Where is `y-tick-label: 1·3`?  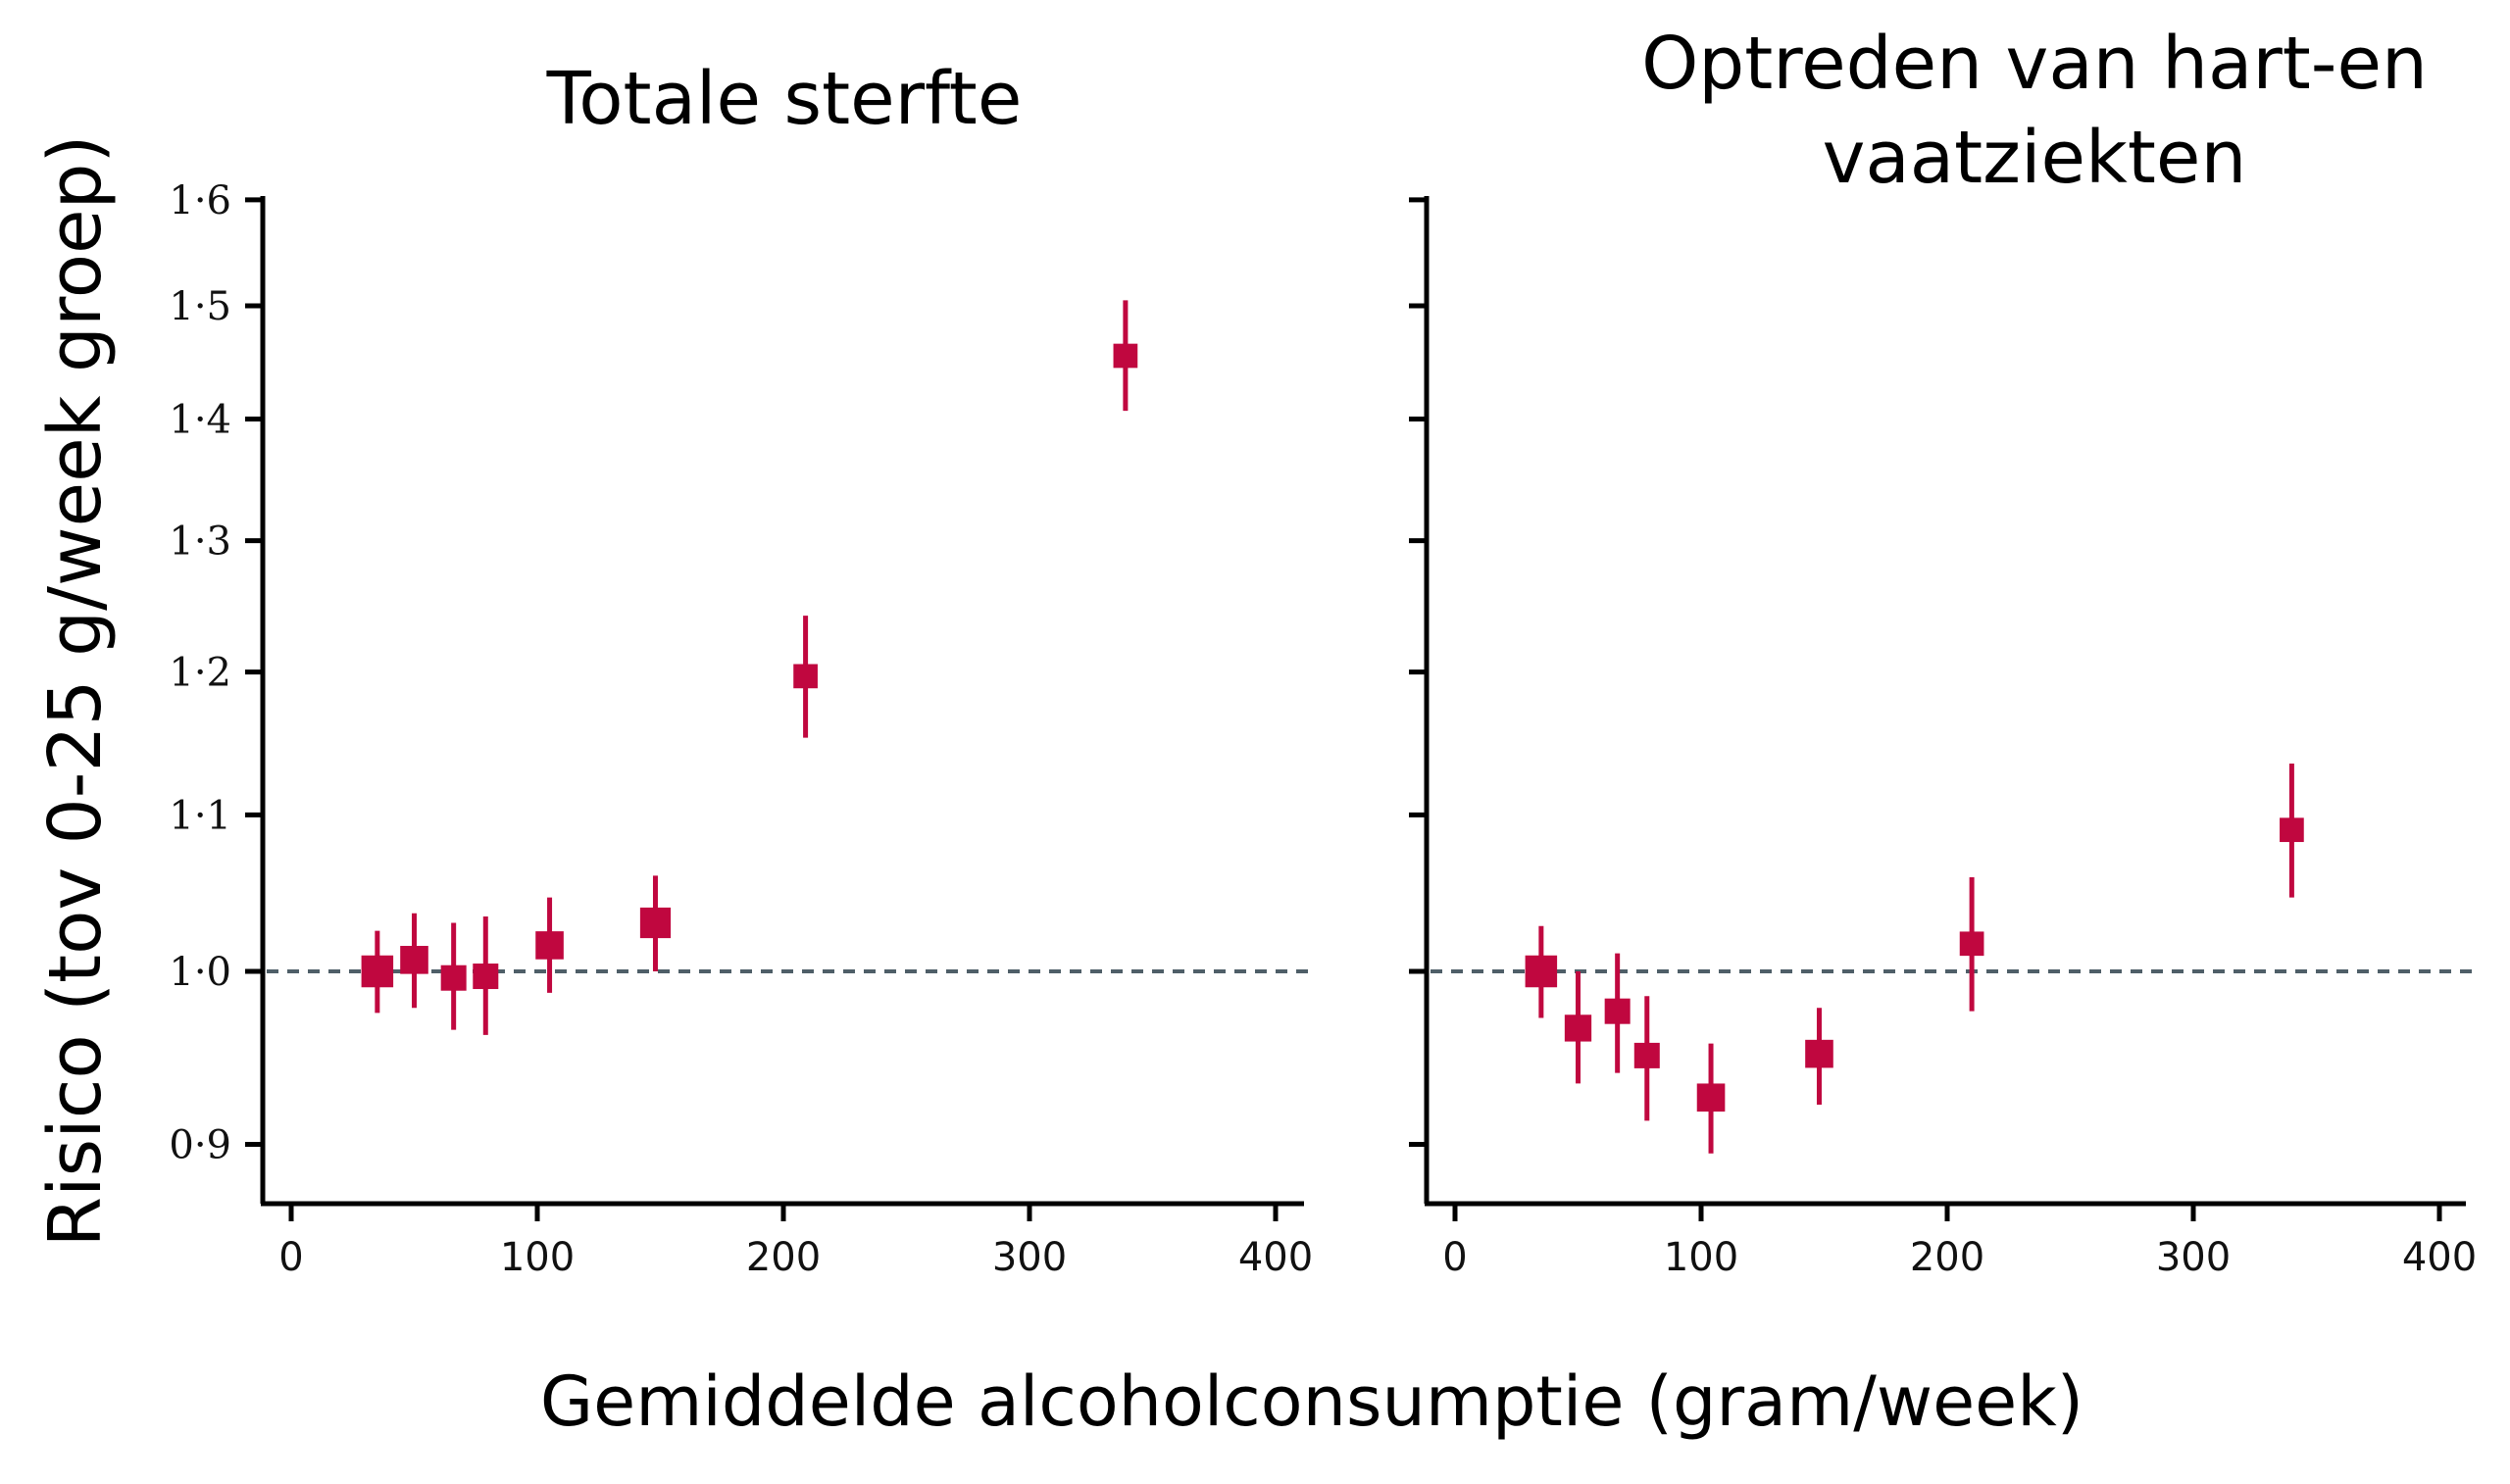 y-tick-label: 1·3 is located at coordinates (200, 542).